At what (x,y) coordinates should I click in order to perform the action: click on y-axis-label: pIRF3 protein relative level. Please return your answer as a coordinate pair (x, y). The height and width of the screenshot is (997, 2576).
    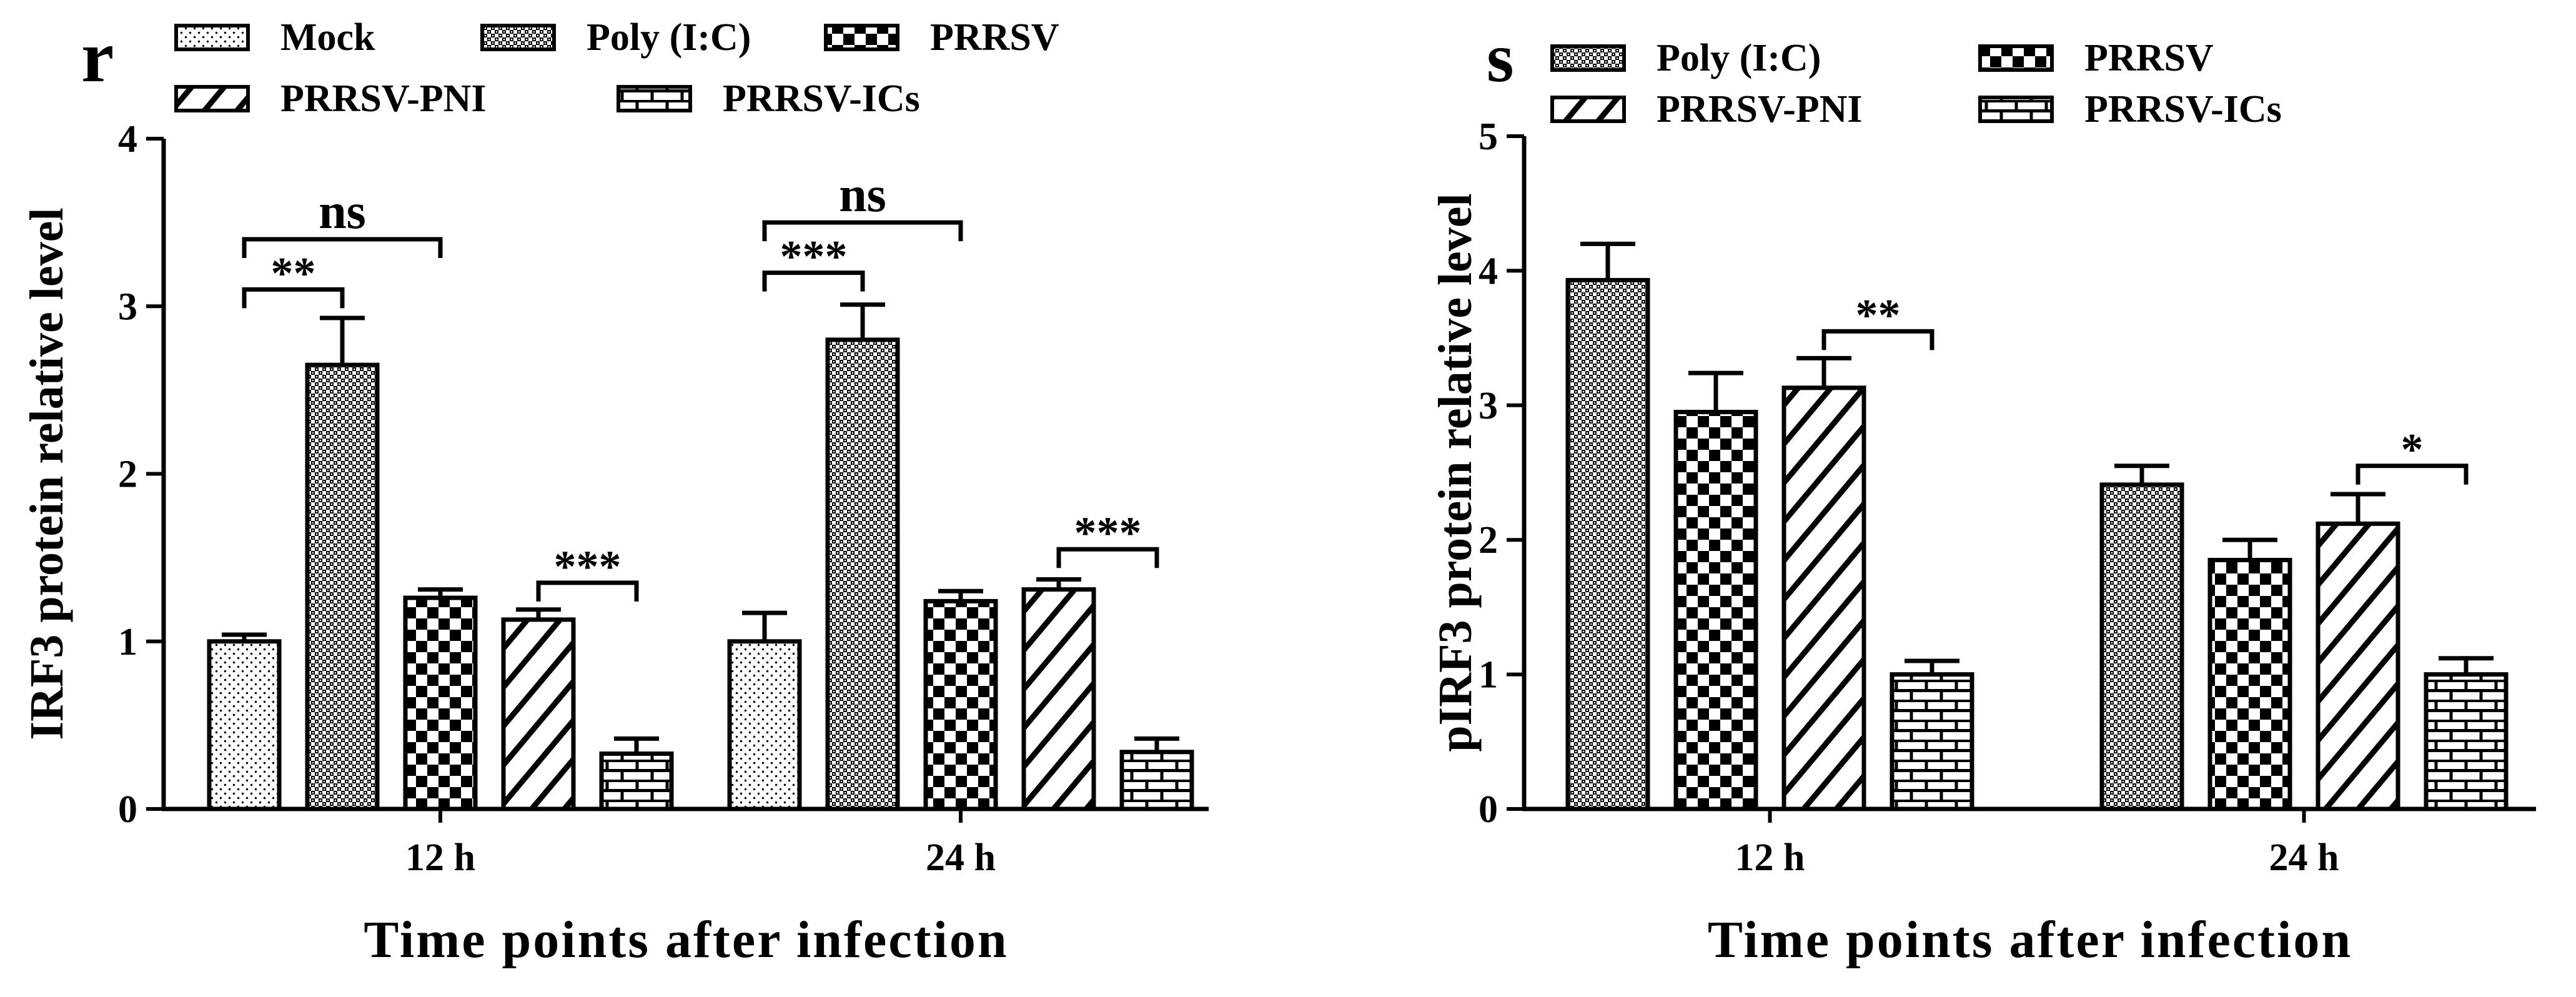
    Looking at the image, I should click on (1455, 472).